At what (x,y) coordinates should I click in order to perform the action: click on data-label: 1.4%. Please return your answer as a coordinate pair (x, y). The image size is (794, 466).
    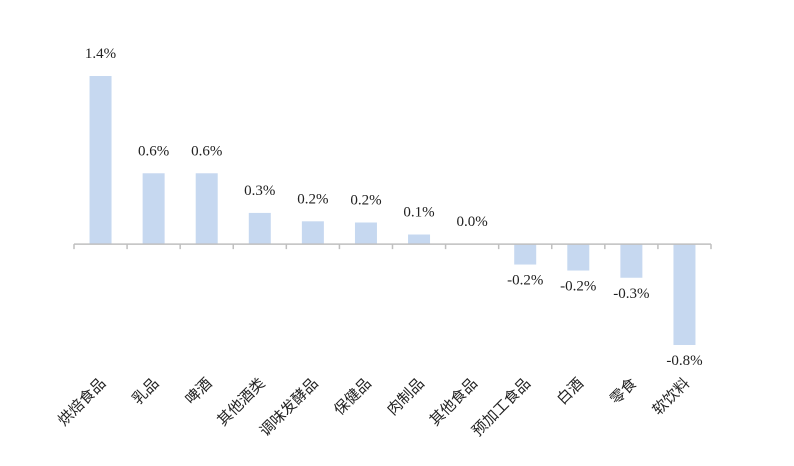
    Looking at the image, I should click on (100, 54).